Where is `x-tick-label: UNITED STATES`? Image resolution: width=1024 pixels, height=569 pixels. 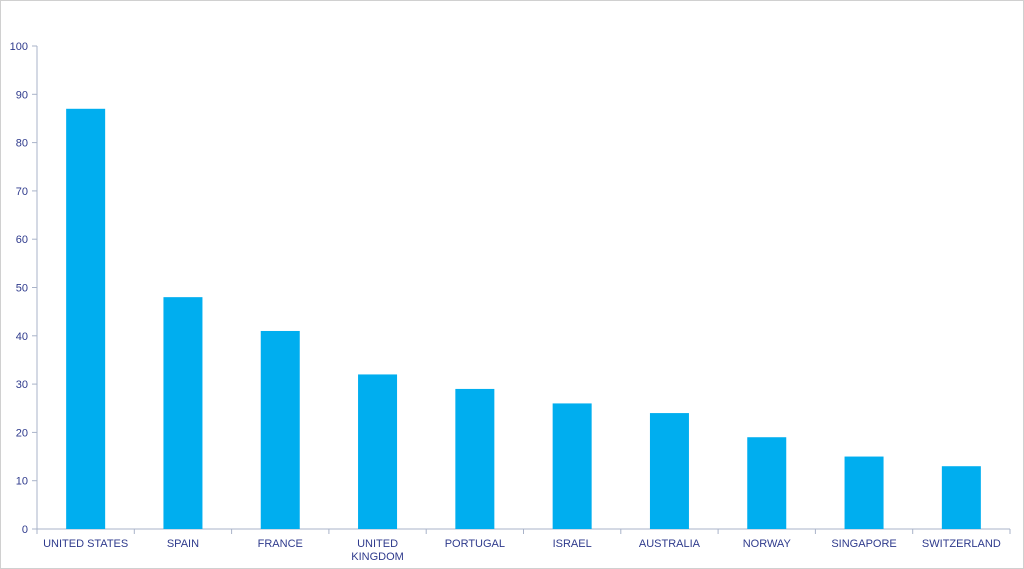
x-tick-label: UNITED STATES is located at coordinates (85, 544).